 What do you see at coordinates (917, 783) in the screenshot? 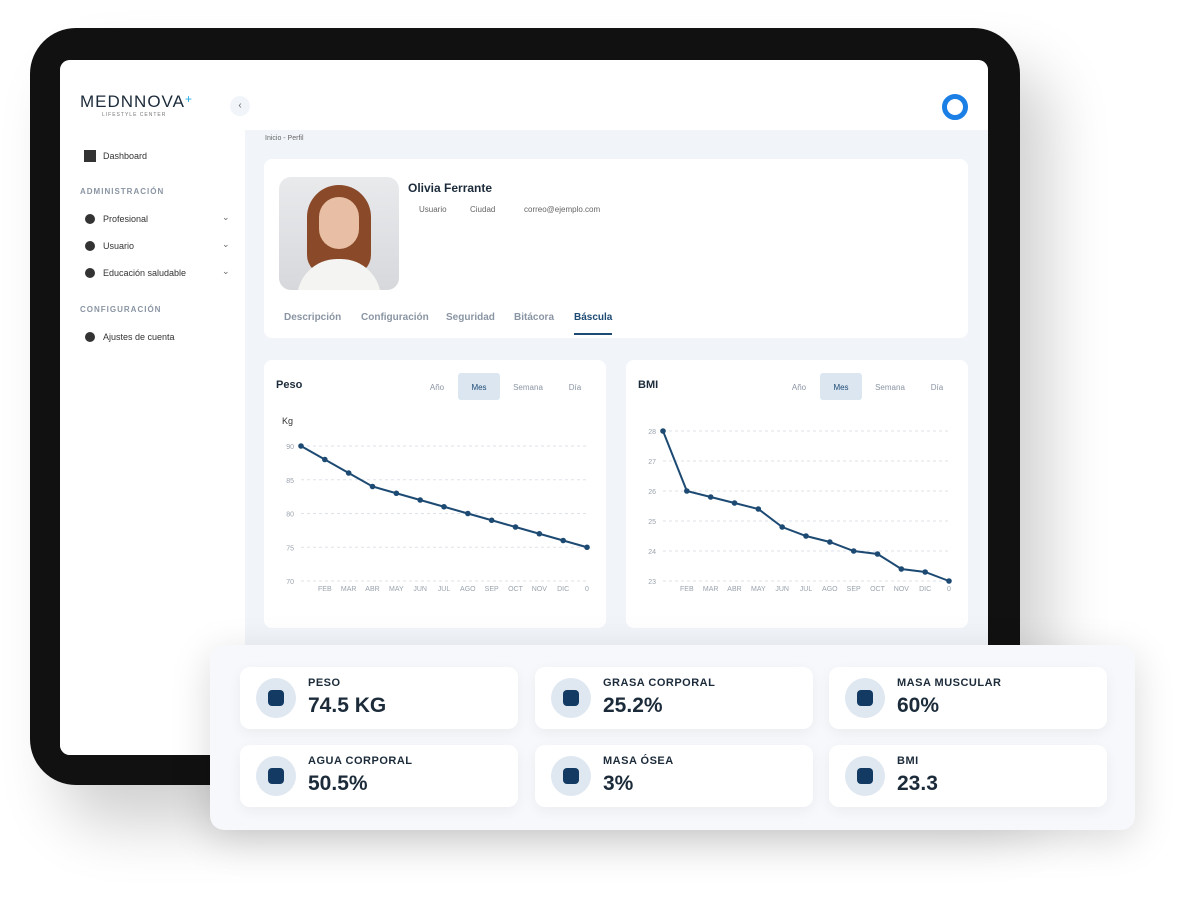
I see `stat-value: 23.3` at bounding box center [917, 783].